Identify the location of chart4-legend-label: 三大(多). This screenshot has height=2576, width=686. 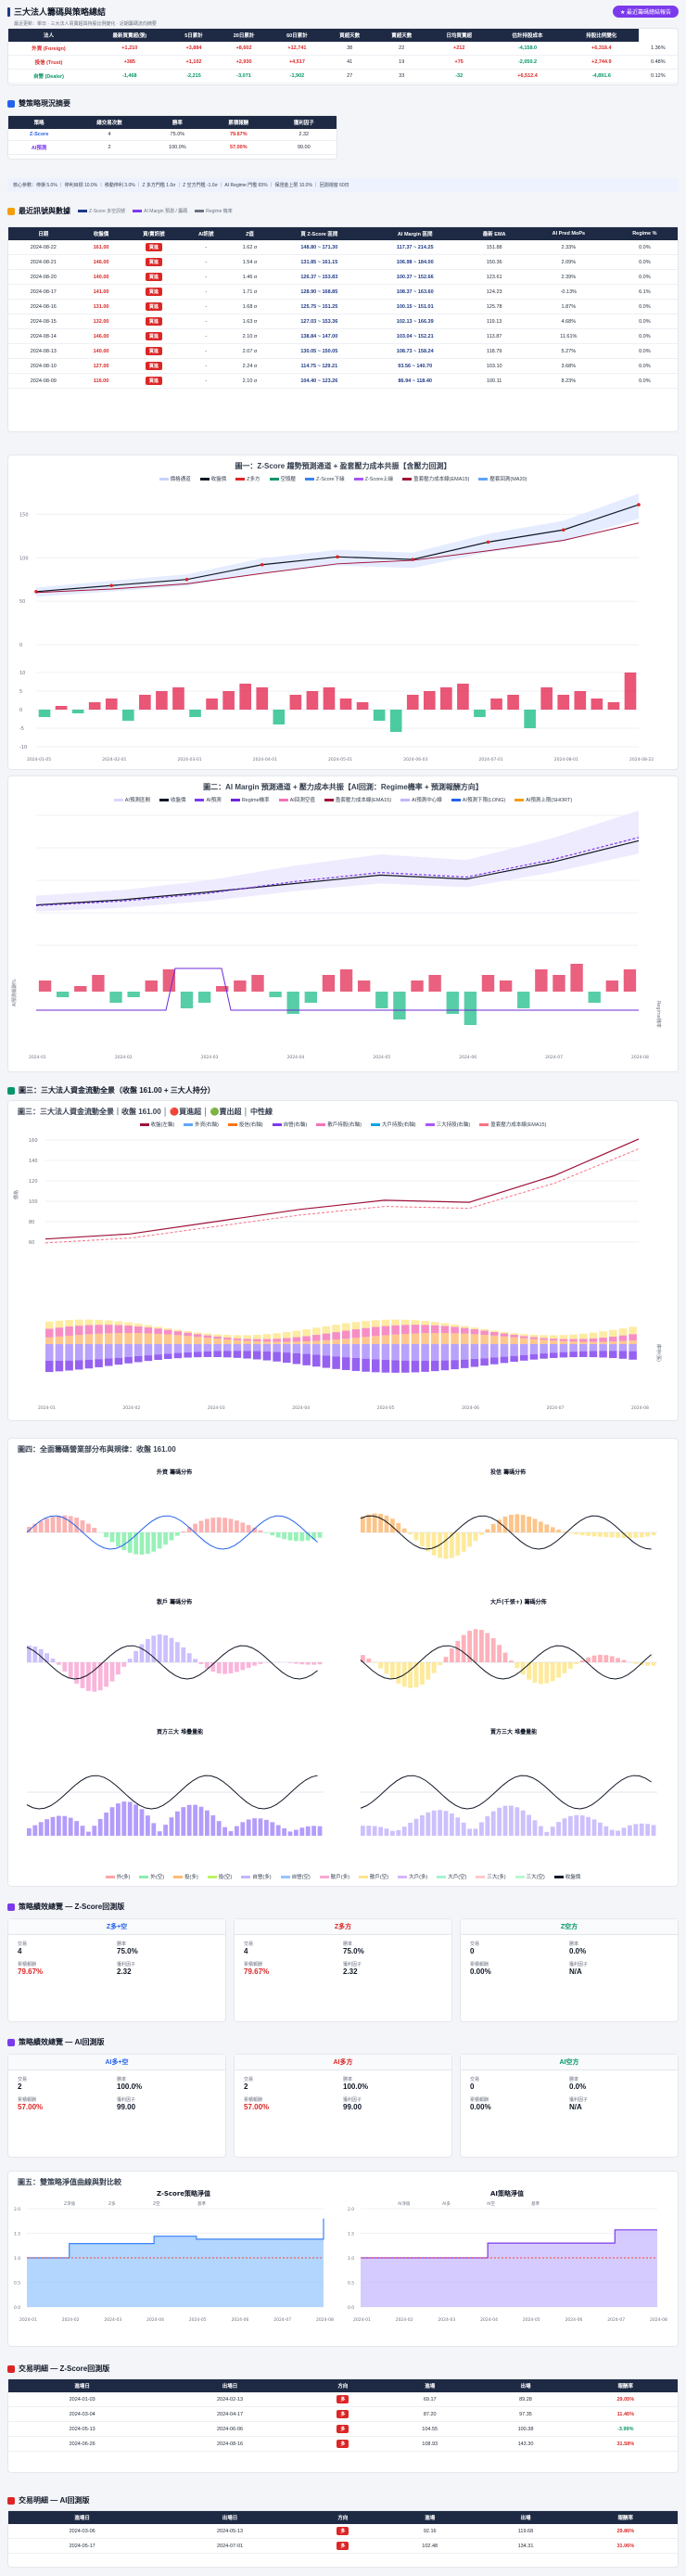
(496, 1877).